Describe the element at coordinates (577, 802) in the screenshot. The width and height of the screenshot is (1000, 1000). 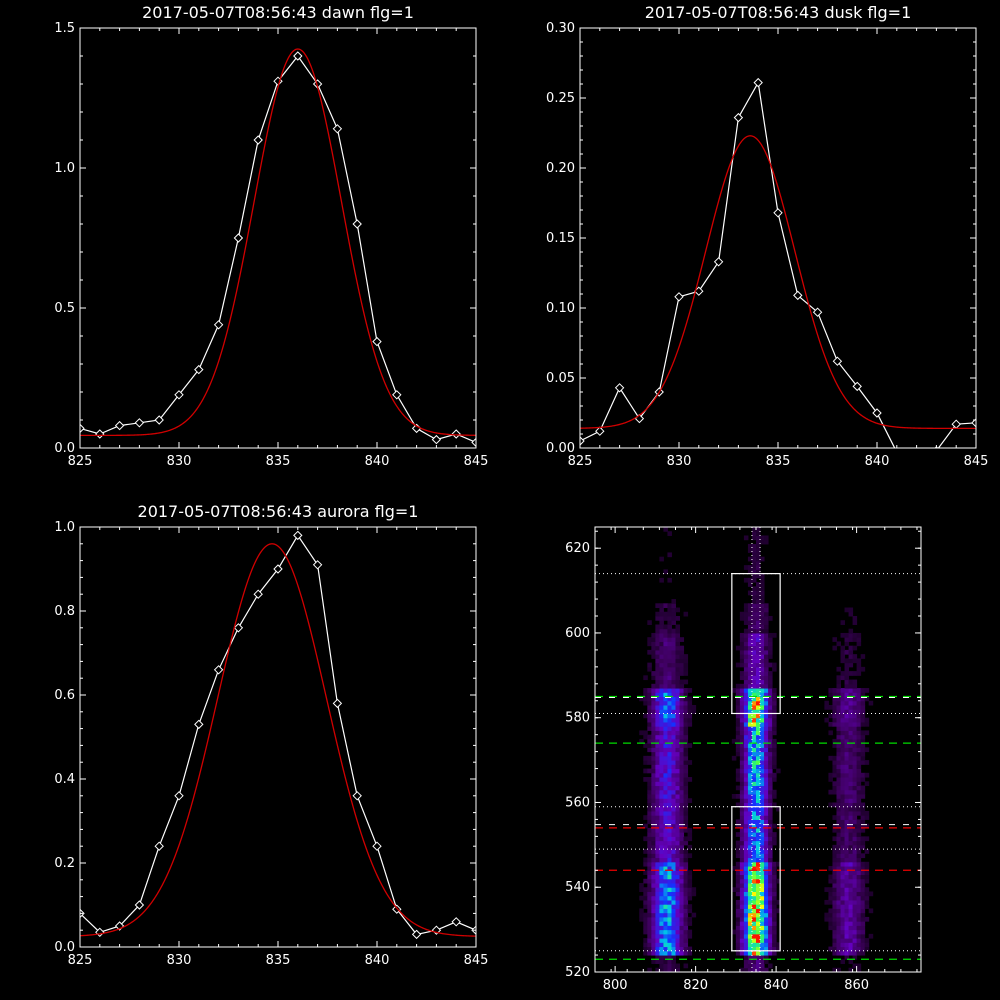
I see `y-tick-label: 560` at that location.